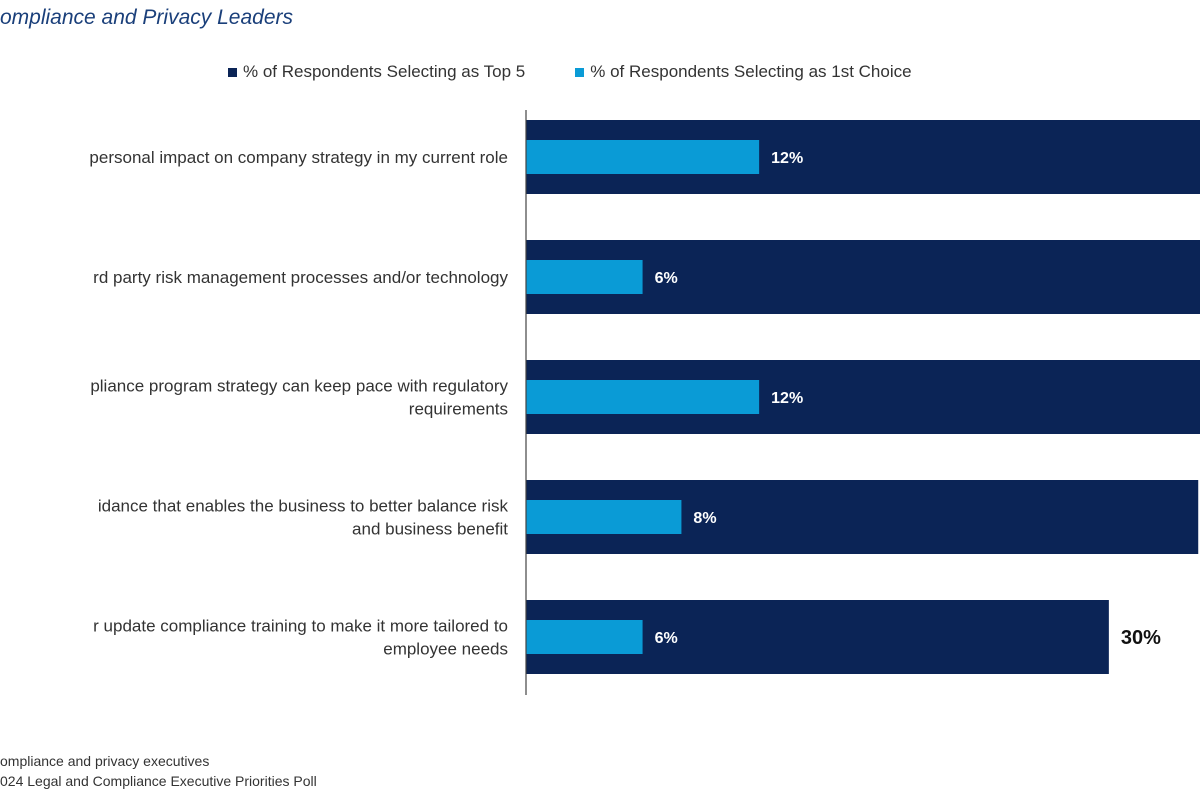 Image resolution: width=1200 pixels, height=800 pixels. Describe the element at coordinates (232, 72) in the screenshot. I see `legend-swatch-top5` at that location.